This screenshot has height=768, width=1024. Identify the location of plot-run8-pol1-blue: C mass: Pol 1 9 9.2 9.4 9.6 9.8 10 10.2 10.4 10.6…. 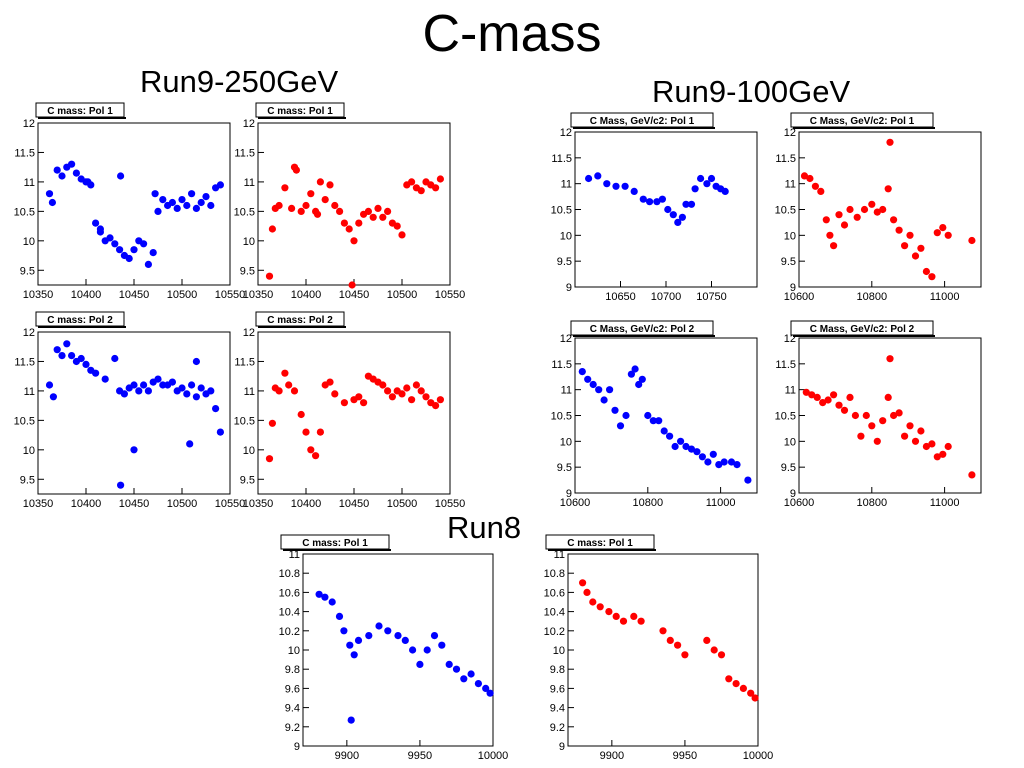
(376, 647).